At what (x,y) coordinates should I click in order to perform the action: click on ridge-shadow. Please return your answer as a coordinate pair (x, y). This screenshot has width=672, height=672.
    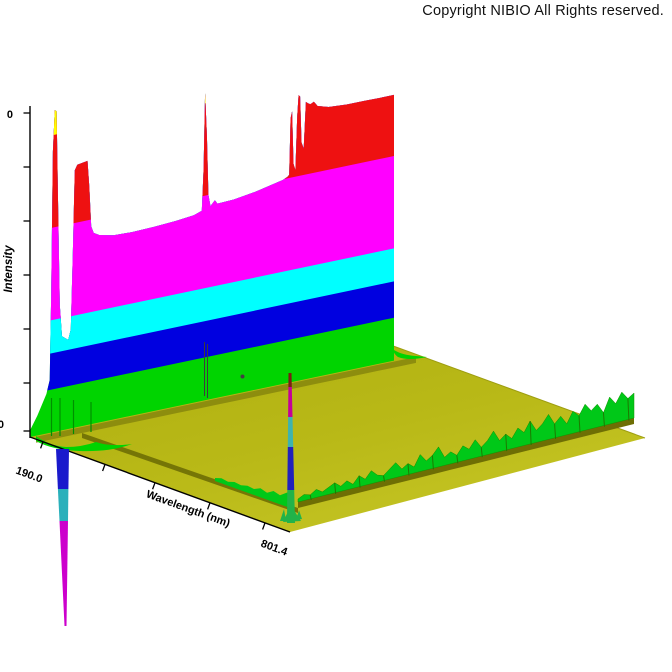
    Looking at the image, I should click on (466, 462).